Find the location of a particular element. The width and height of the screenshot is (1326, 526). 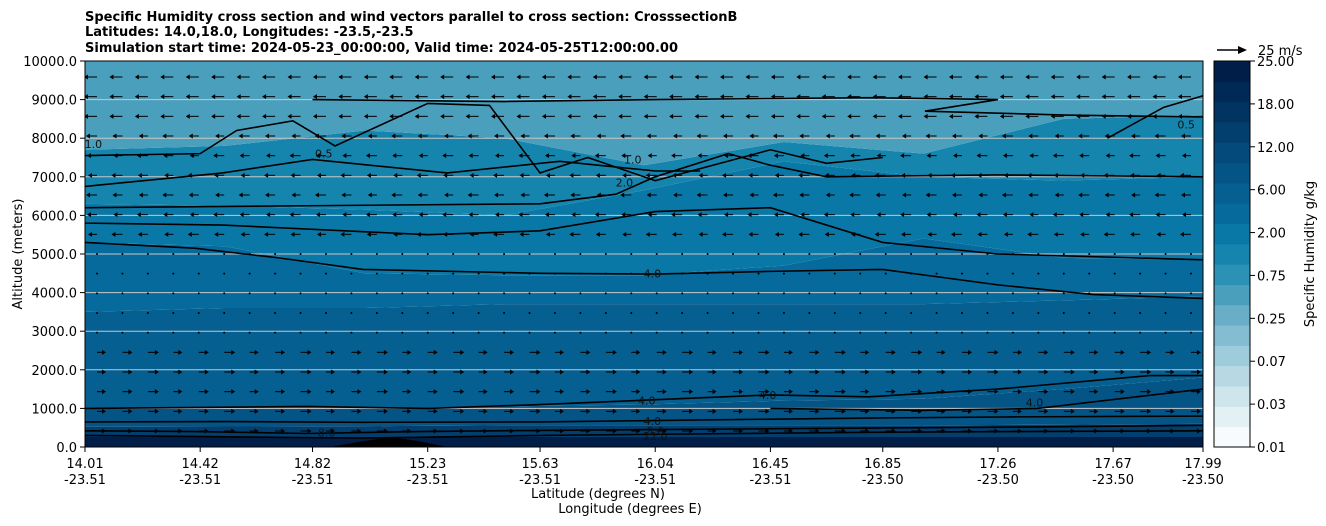

colorbar-tick-label-4: 0.75 is located at coordinates (1271, 276).